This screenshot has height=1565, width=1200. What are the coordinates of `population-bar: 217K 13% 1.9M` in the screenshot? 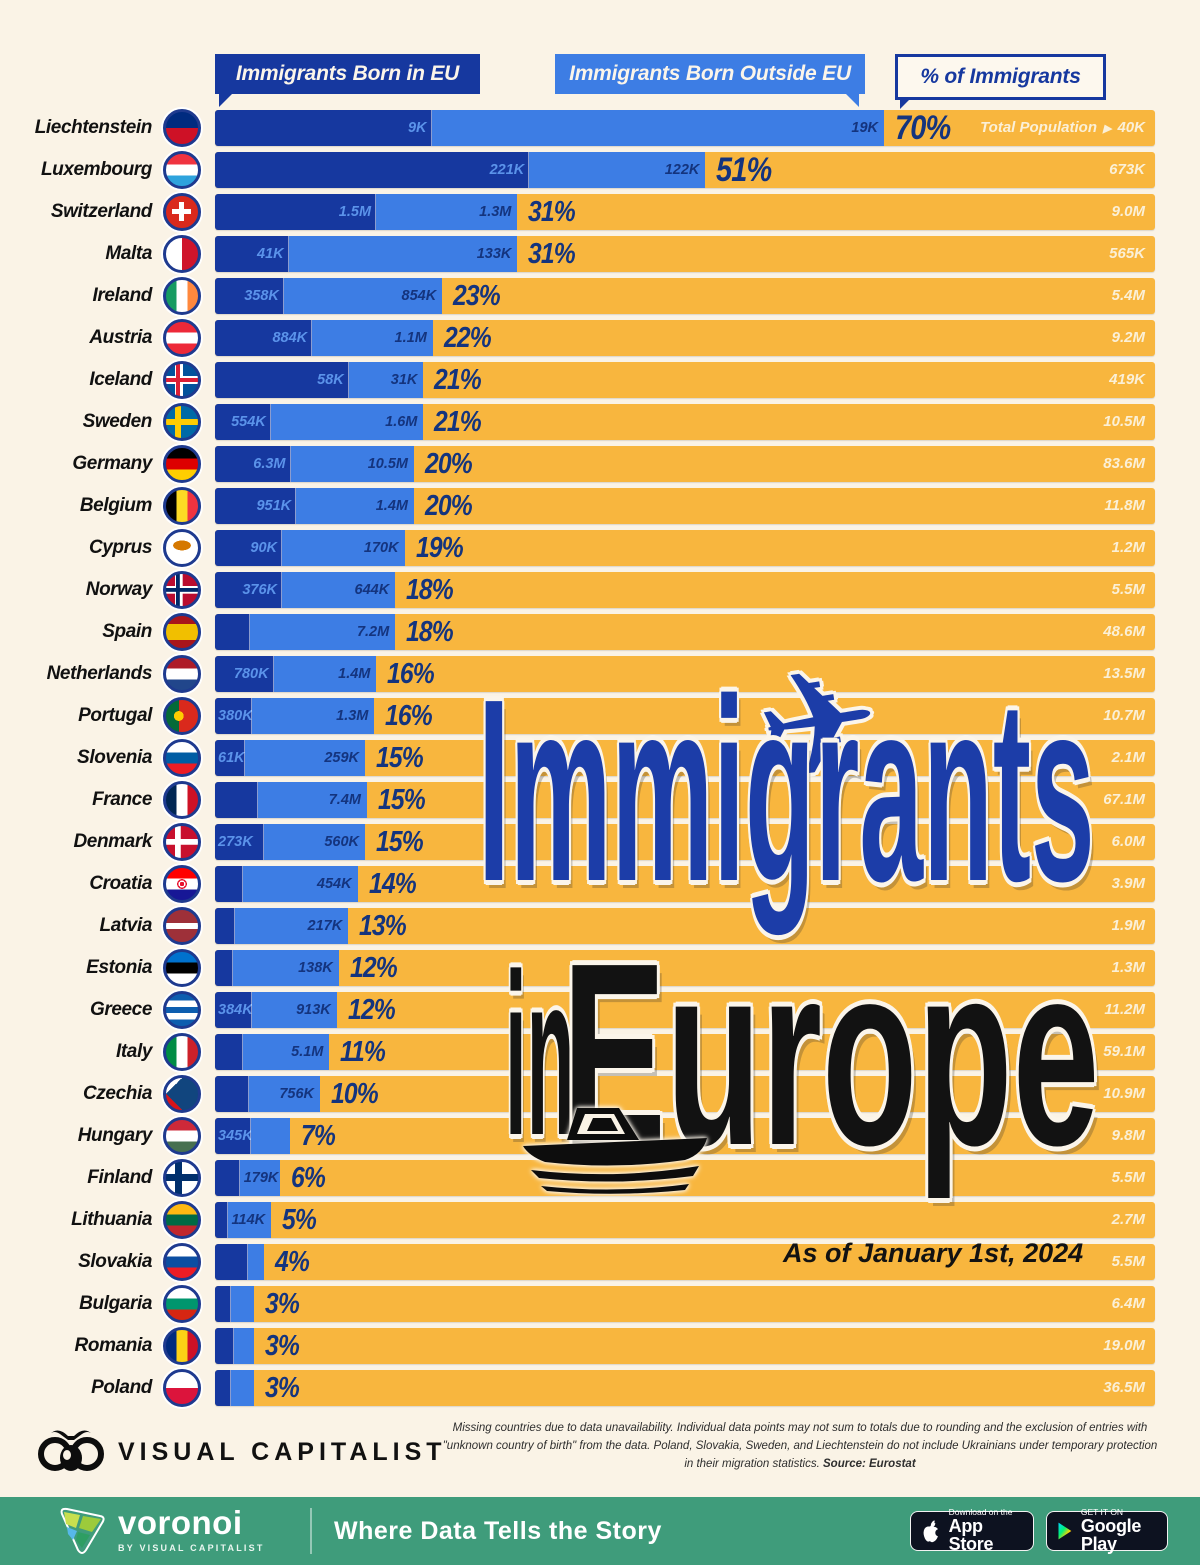 It's located at (685, 926).